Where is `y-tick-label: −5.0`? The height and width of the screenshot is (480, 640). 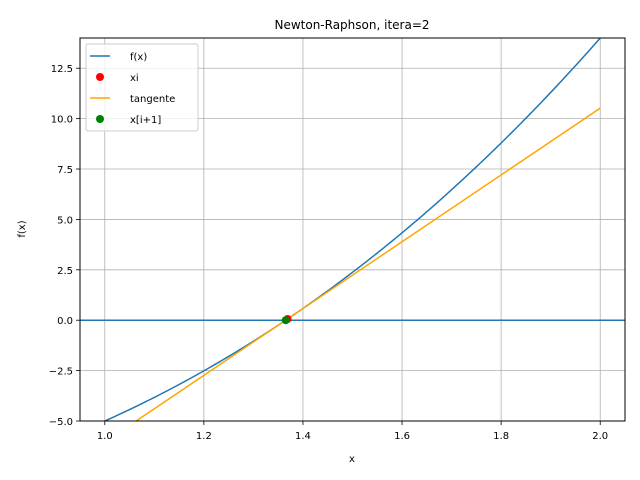 y-tick-label: −5.0 is located at coordinates (61, 422).